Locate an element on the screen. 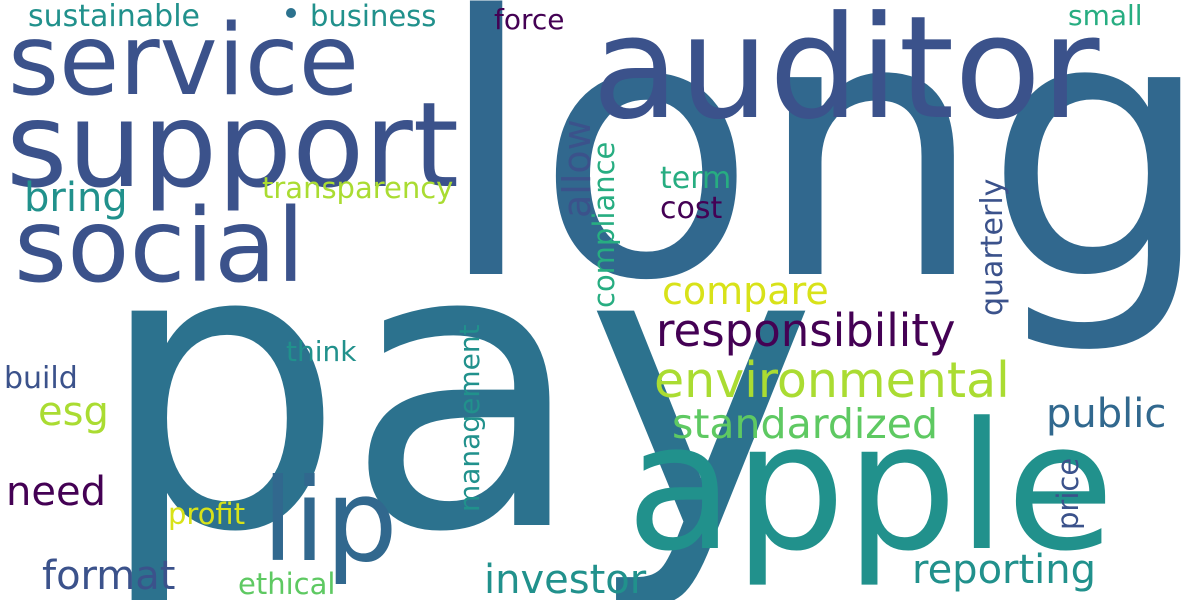  word-build: build is located at coordinates (41, 378).